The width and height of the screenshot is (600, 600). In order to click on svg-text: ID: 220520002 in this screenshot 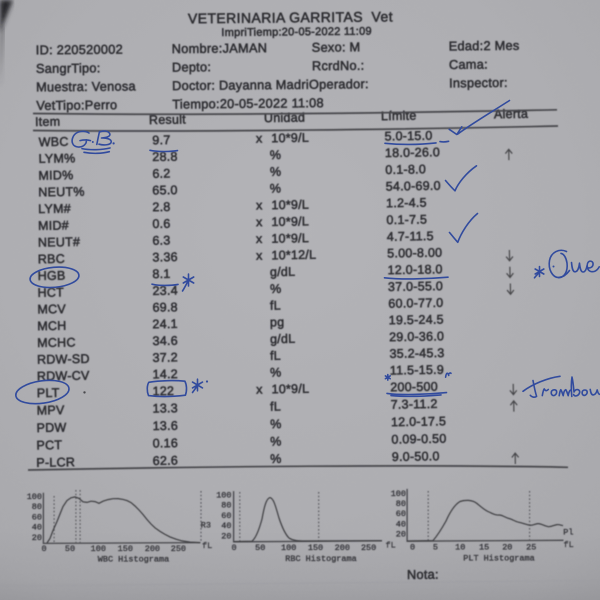, I will do `click(79, 50)`.